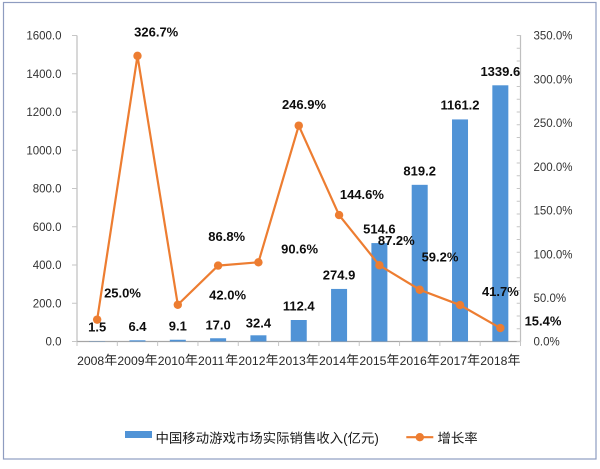  I want to click on svg-text: 144.6%, so click(362, 194).